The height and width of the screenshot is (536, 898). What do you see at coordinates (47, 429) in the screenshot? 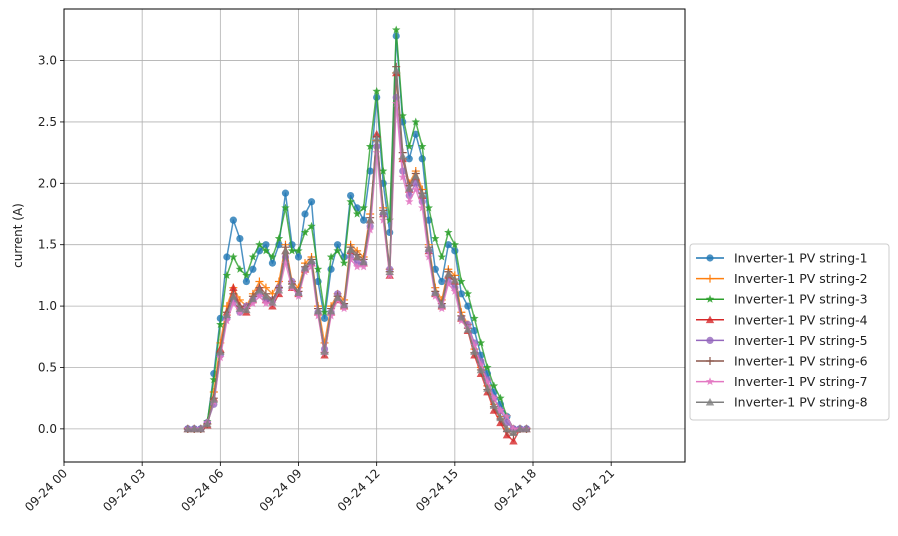
I see `y-tick-label: 0.0` at bounding box center [47, 429].